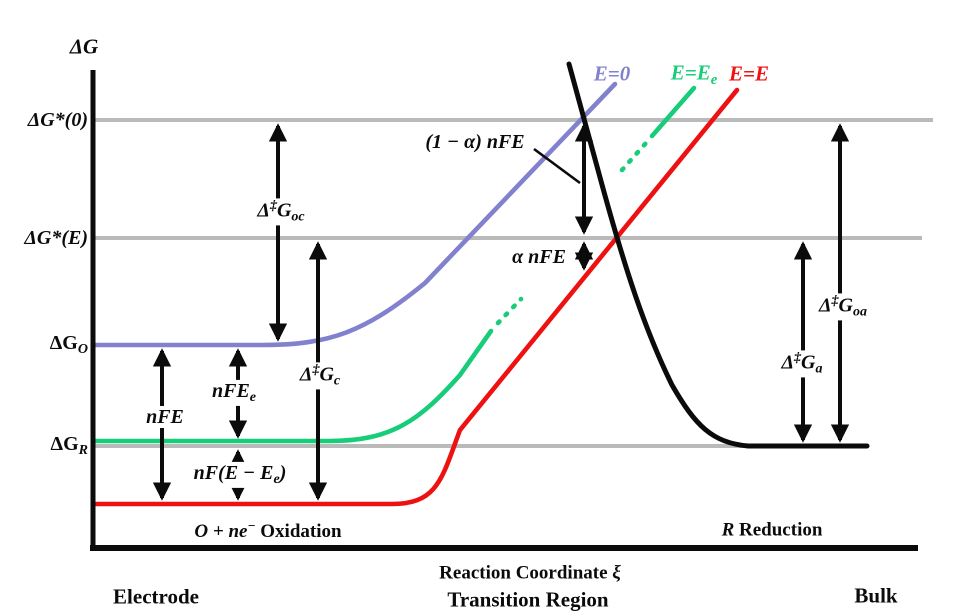 The image size is (960, 616). Describe the element at coordinates (616, 573) in the screenshot. I see `x-title-symbol: ξ` at that location.